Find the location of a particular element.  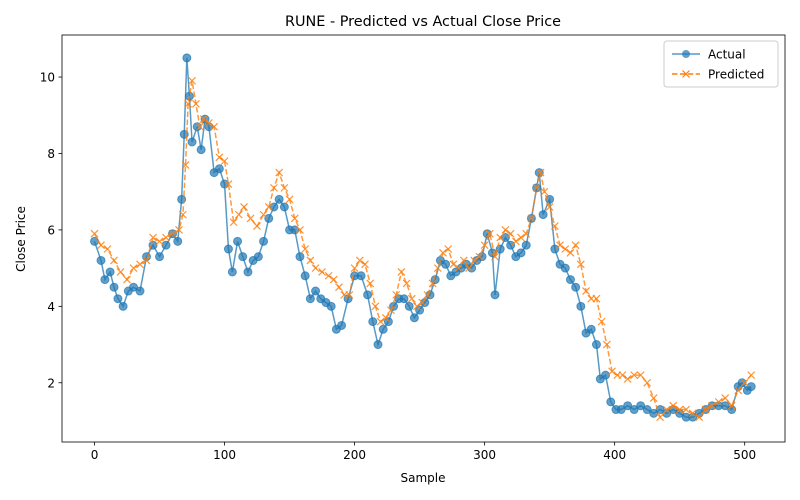

chart-title: RUNE - Predicted vs Actual Close Price is located at coordinates (423, 22).